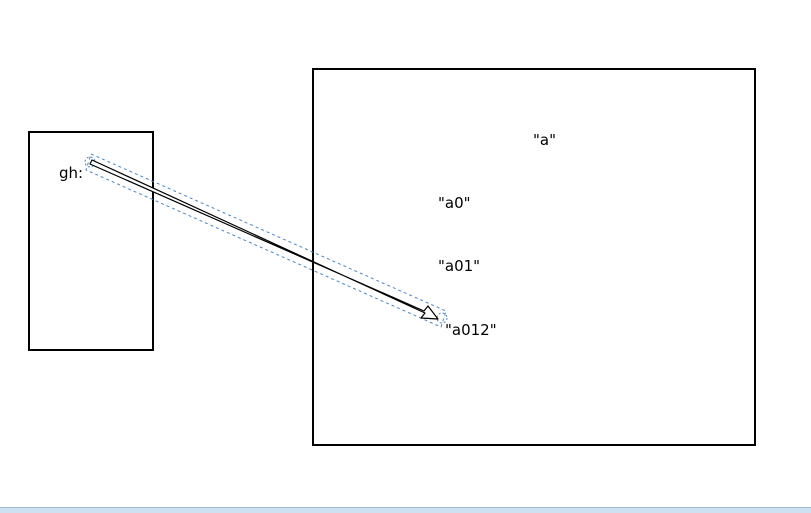  Describe the element at coordinates (442, 318) in the screenshot. I see `arrow-end-handle` at that location.